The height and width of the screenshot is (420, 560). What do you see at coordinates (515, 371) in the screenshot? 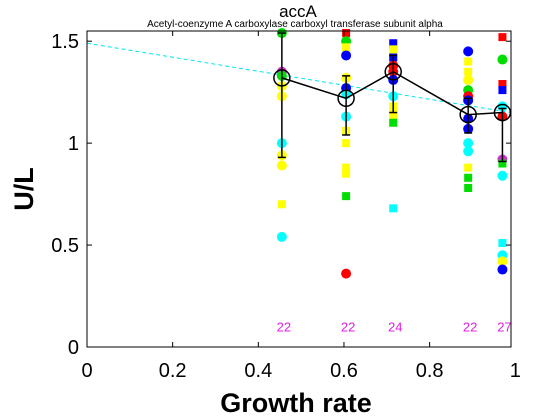
I see `x-tick-label-5: 1` at bounding box center [515, 371].